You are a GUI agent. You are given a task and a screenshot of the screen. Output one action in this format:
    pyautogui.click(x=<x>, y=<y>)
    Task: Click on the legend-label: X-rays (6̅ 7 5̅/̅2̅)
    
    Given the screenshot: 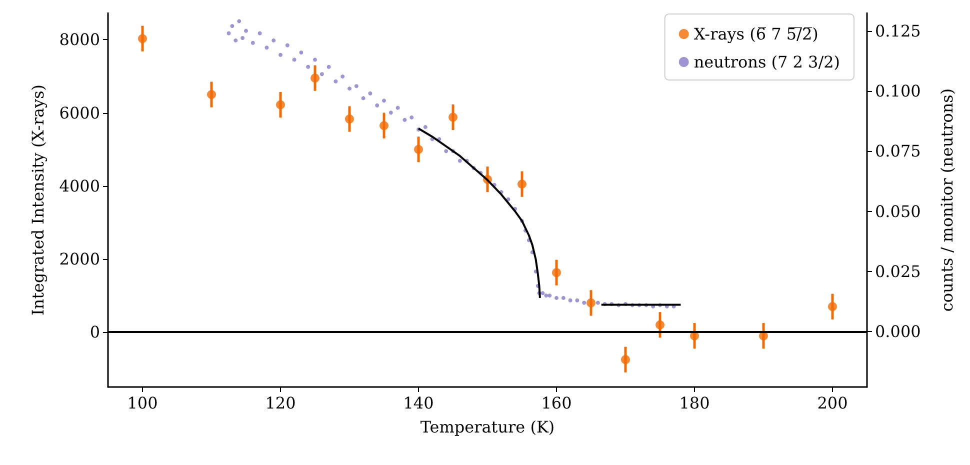 What is the action you would take?
    pyautogui.click(x=756, y=34)
    